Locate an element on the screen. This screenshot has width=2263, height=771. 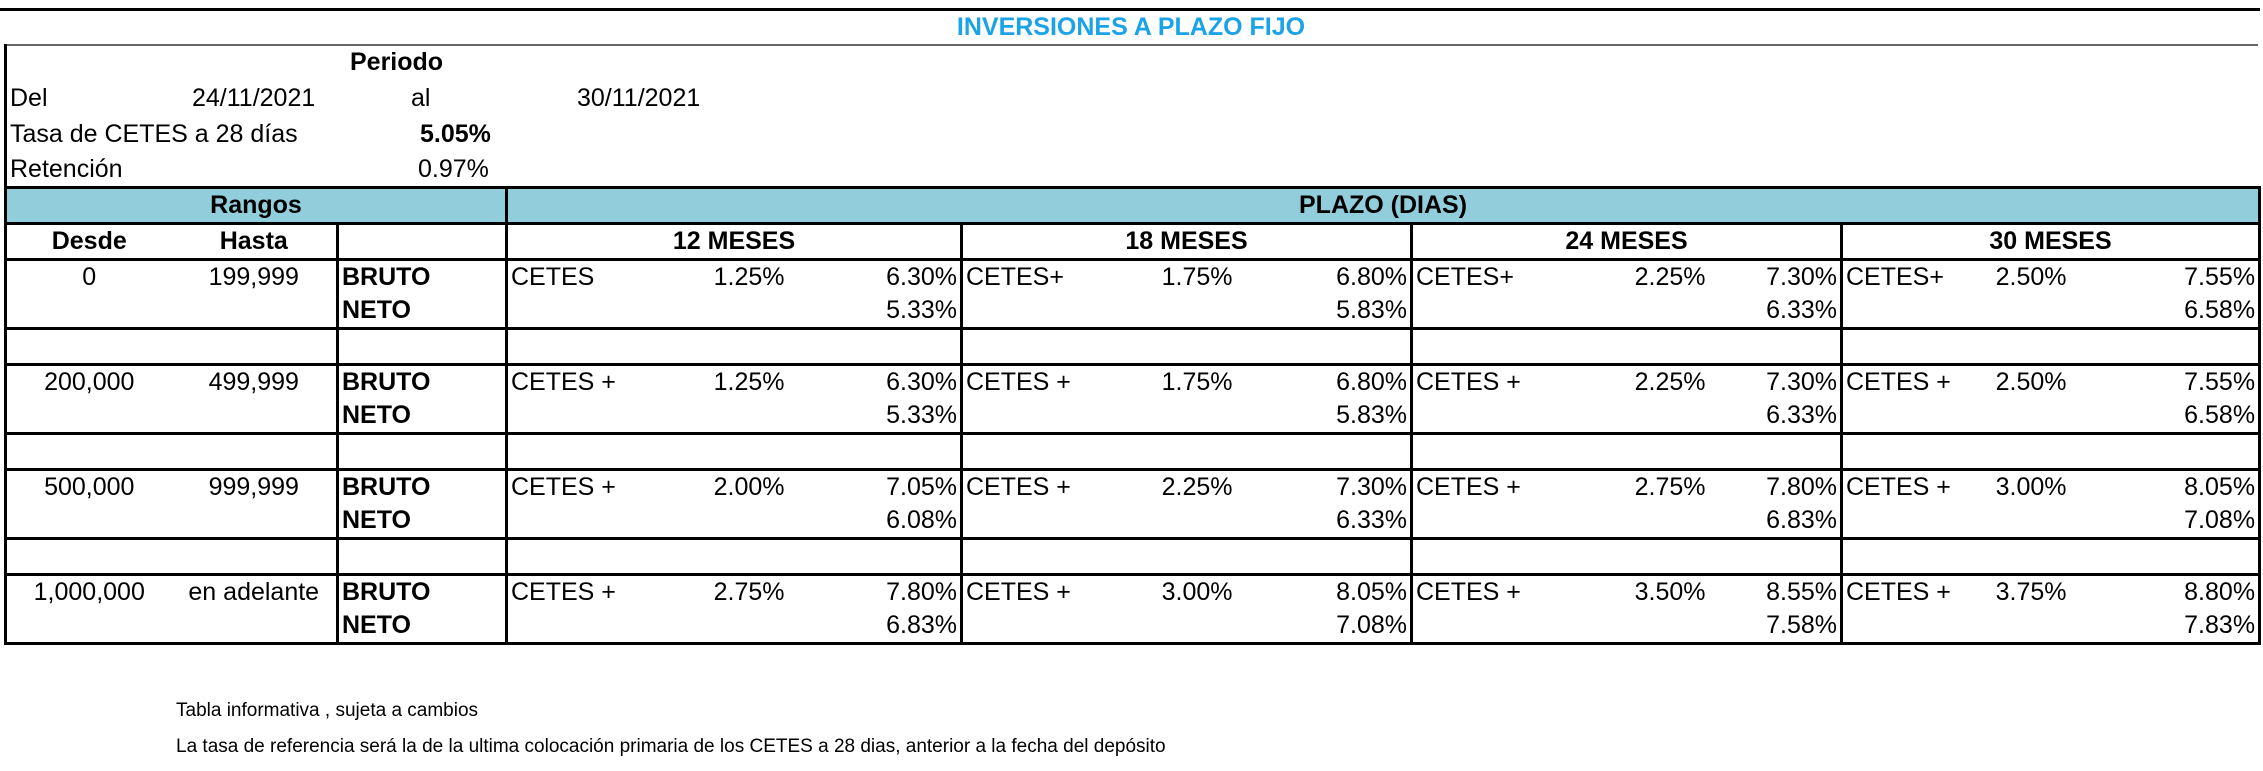
retention-rate: 0.97% is located at coordinates (453, 169).